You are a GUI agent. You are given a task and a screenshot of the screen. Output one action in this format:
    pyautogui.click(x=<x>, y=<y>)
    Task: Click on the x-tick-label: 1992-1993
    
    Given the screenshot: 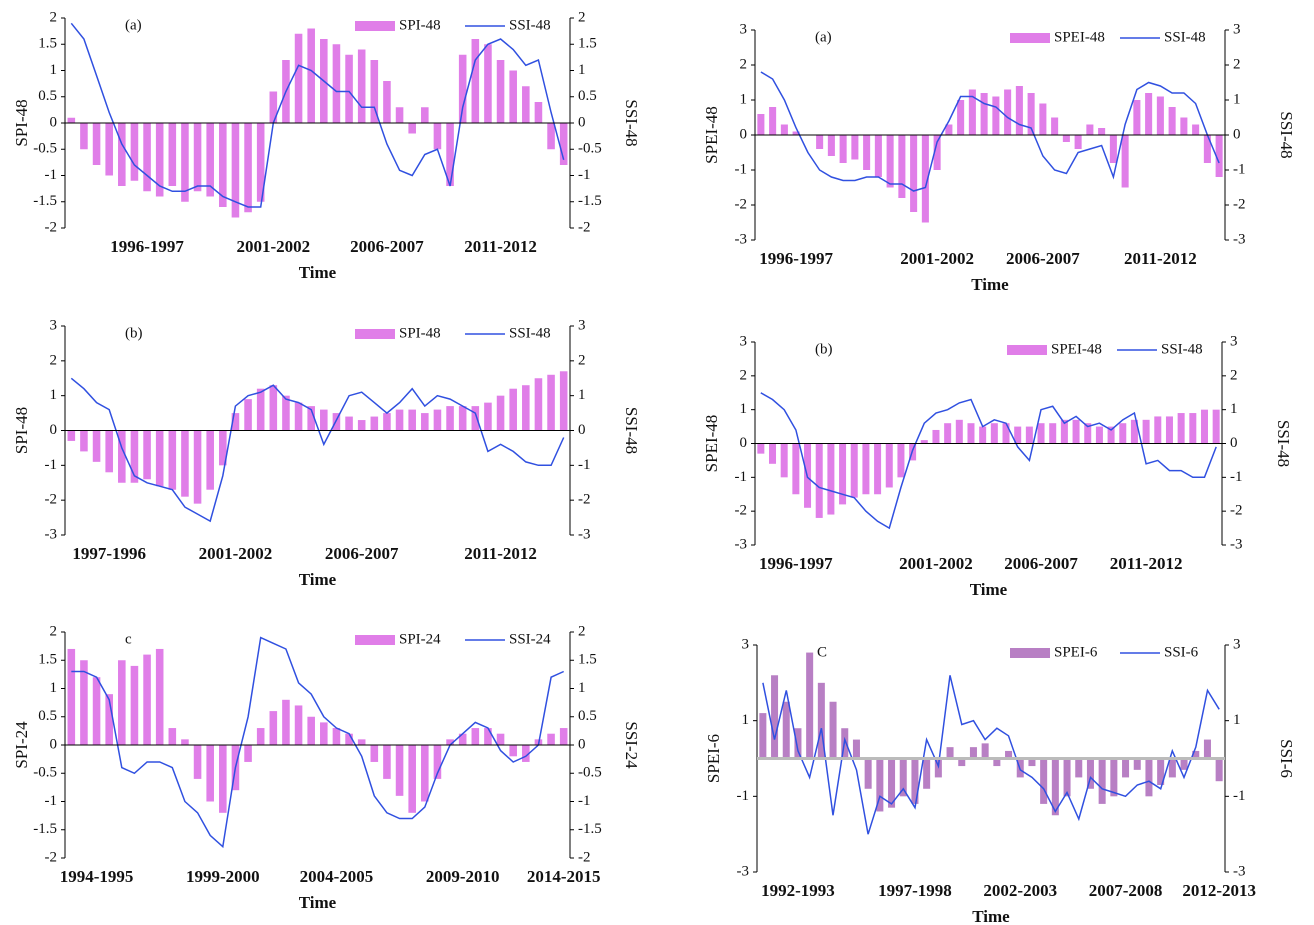 What is the action you would take?
    pyautogui.click(x=798, y=890)
    